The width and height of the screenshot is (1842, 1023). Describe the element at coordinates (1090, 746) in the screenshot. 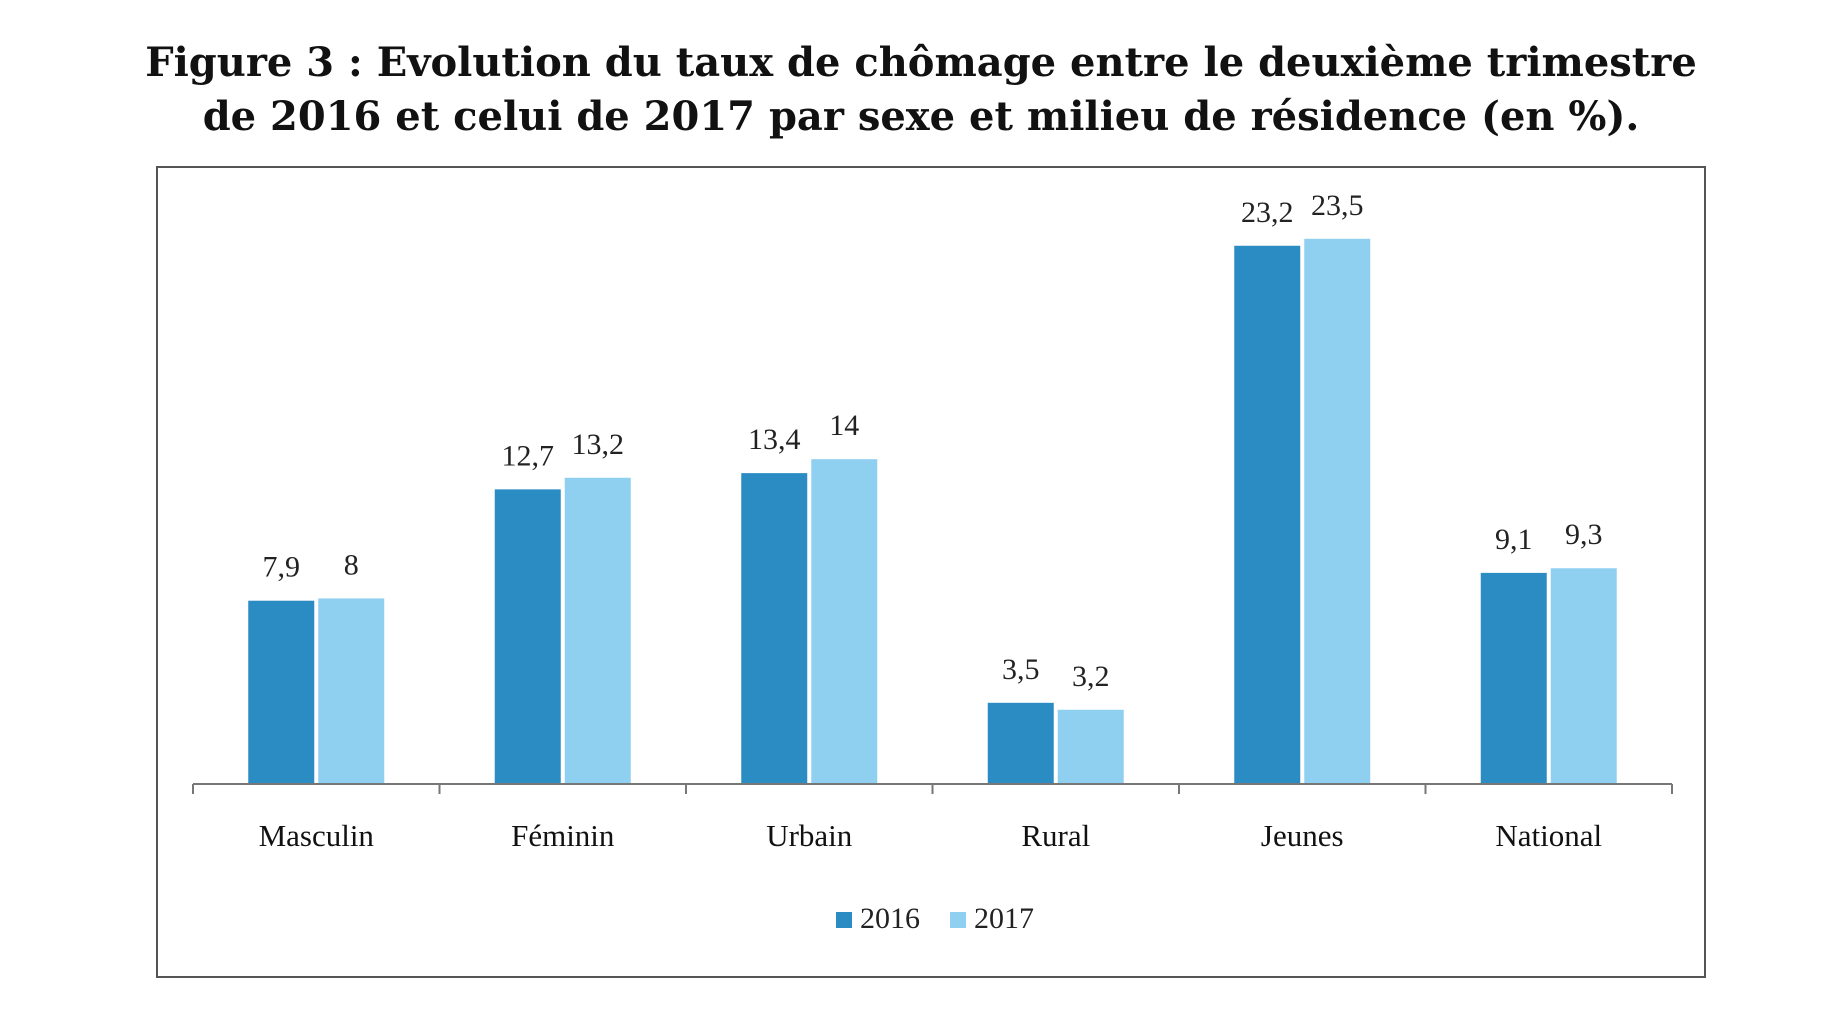

I see `bar-rural-2017` at that location.